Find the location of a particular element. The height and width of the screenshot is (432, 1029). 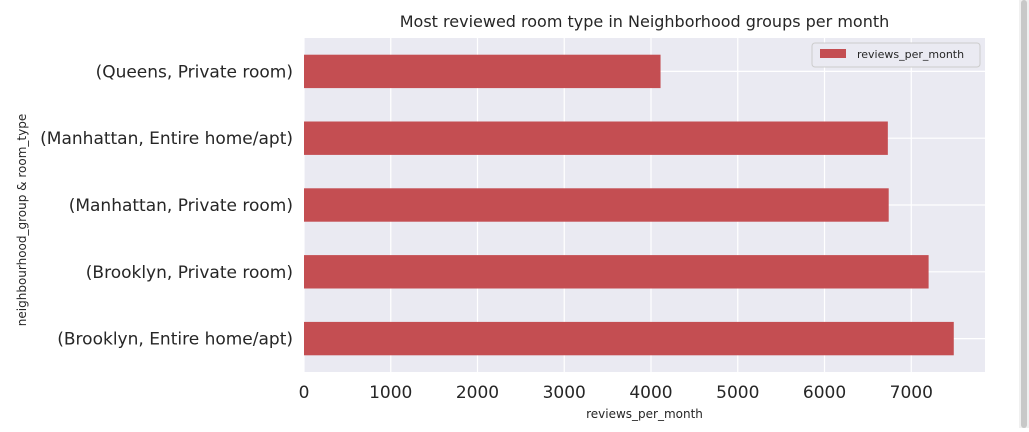

y-tick-label: (Brooklyn, Private room) is located at coordinates (189, 273).